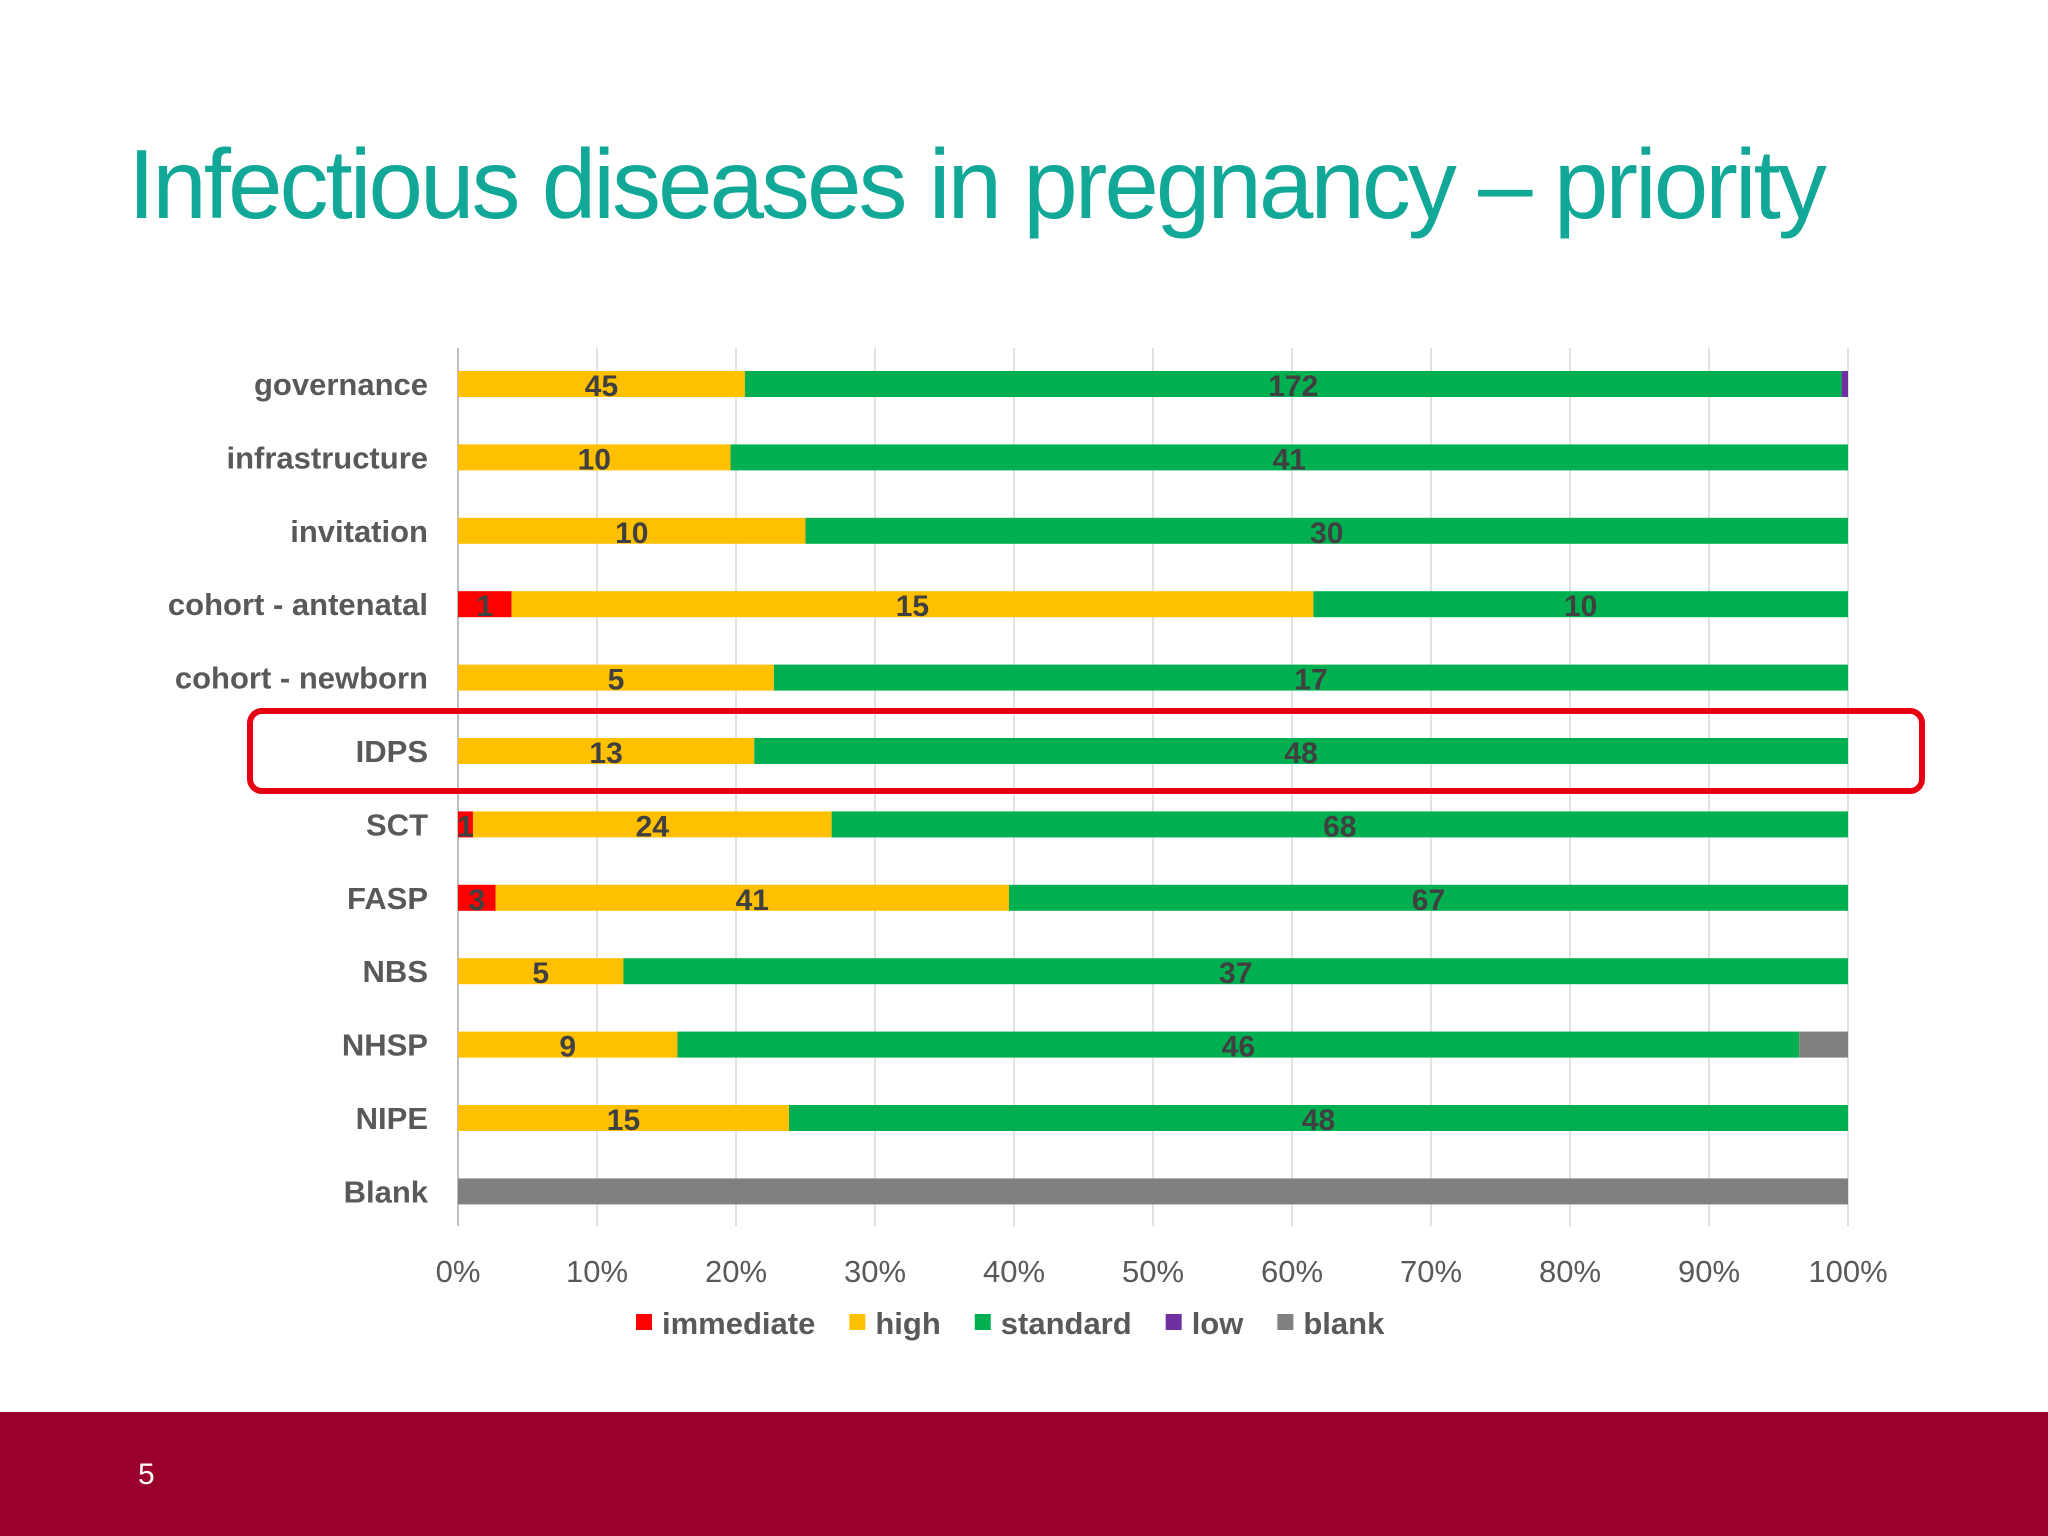 The height and width of the screenshot is (1536, 2048). I want to click on data-label-sct-immediate: 1, so click(465, 826).